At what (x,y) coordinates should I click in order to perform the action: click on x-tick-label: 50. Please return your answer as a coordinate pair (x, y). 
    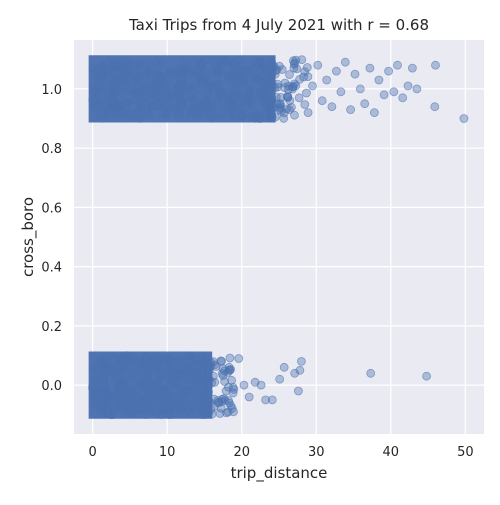
    Looking at the image, I should click on (465, 452).